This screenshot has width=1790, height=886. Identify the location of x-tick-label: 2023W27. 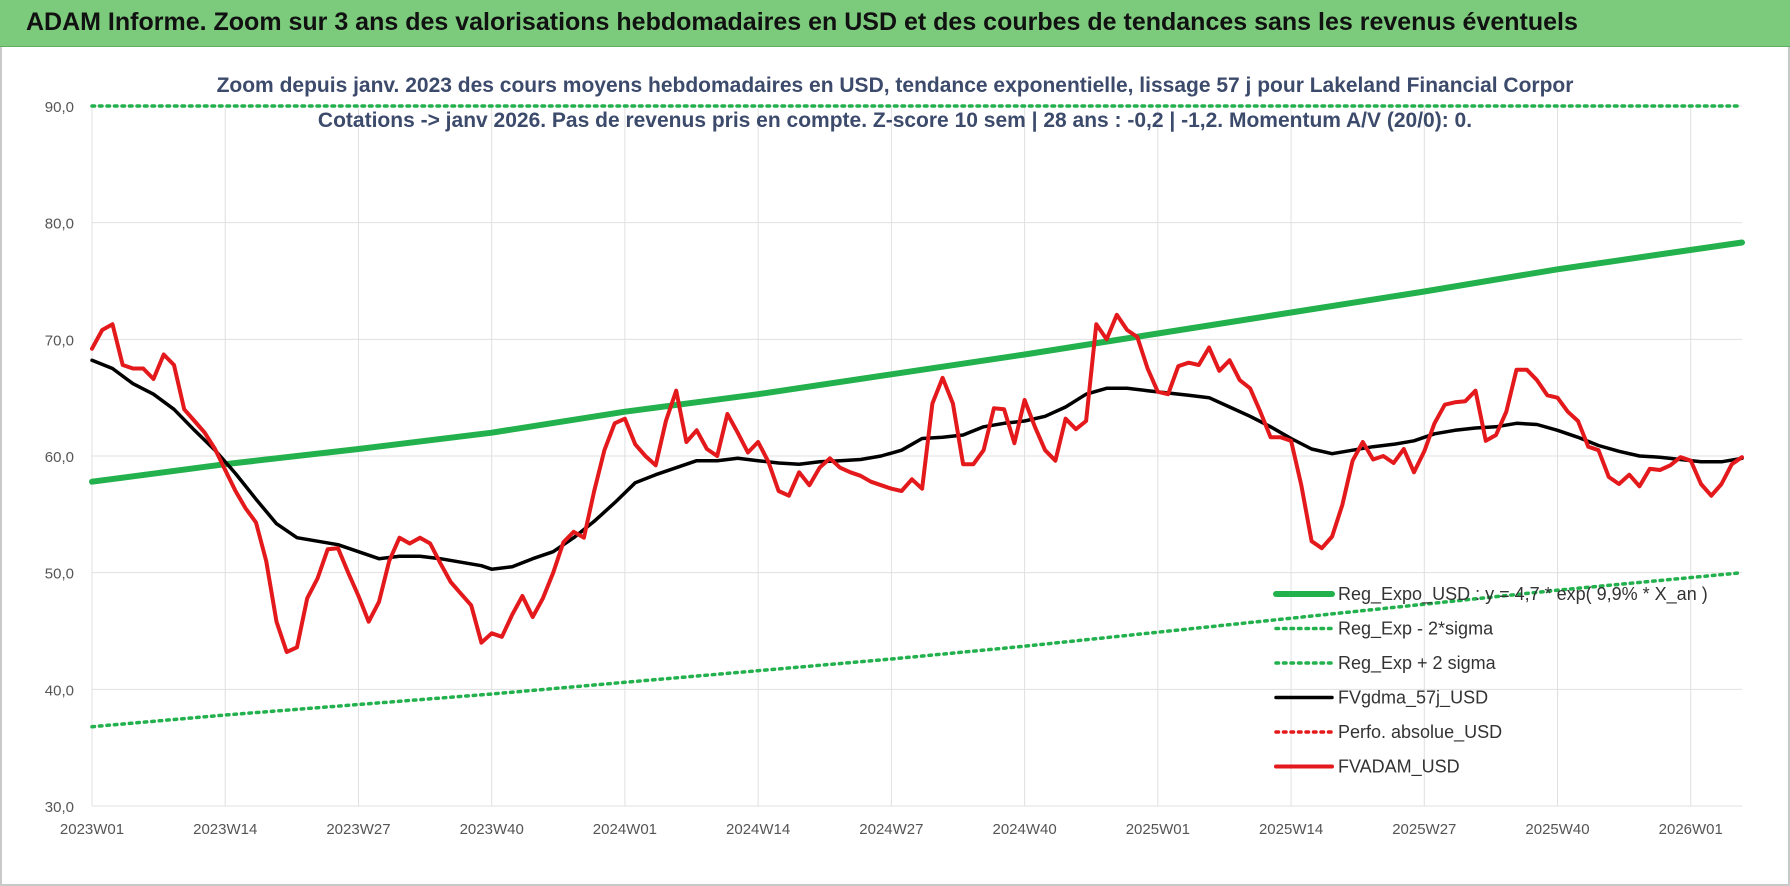
(358, 829).